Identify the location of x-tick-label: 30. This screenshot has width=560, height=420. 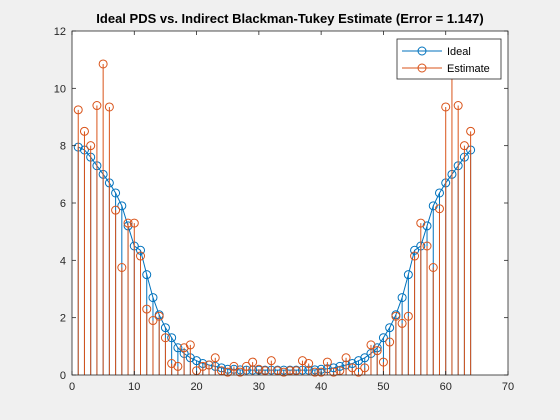
(259, 387).